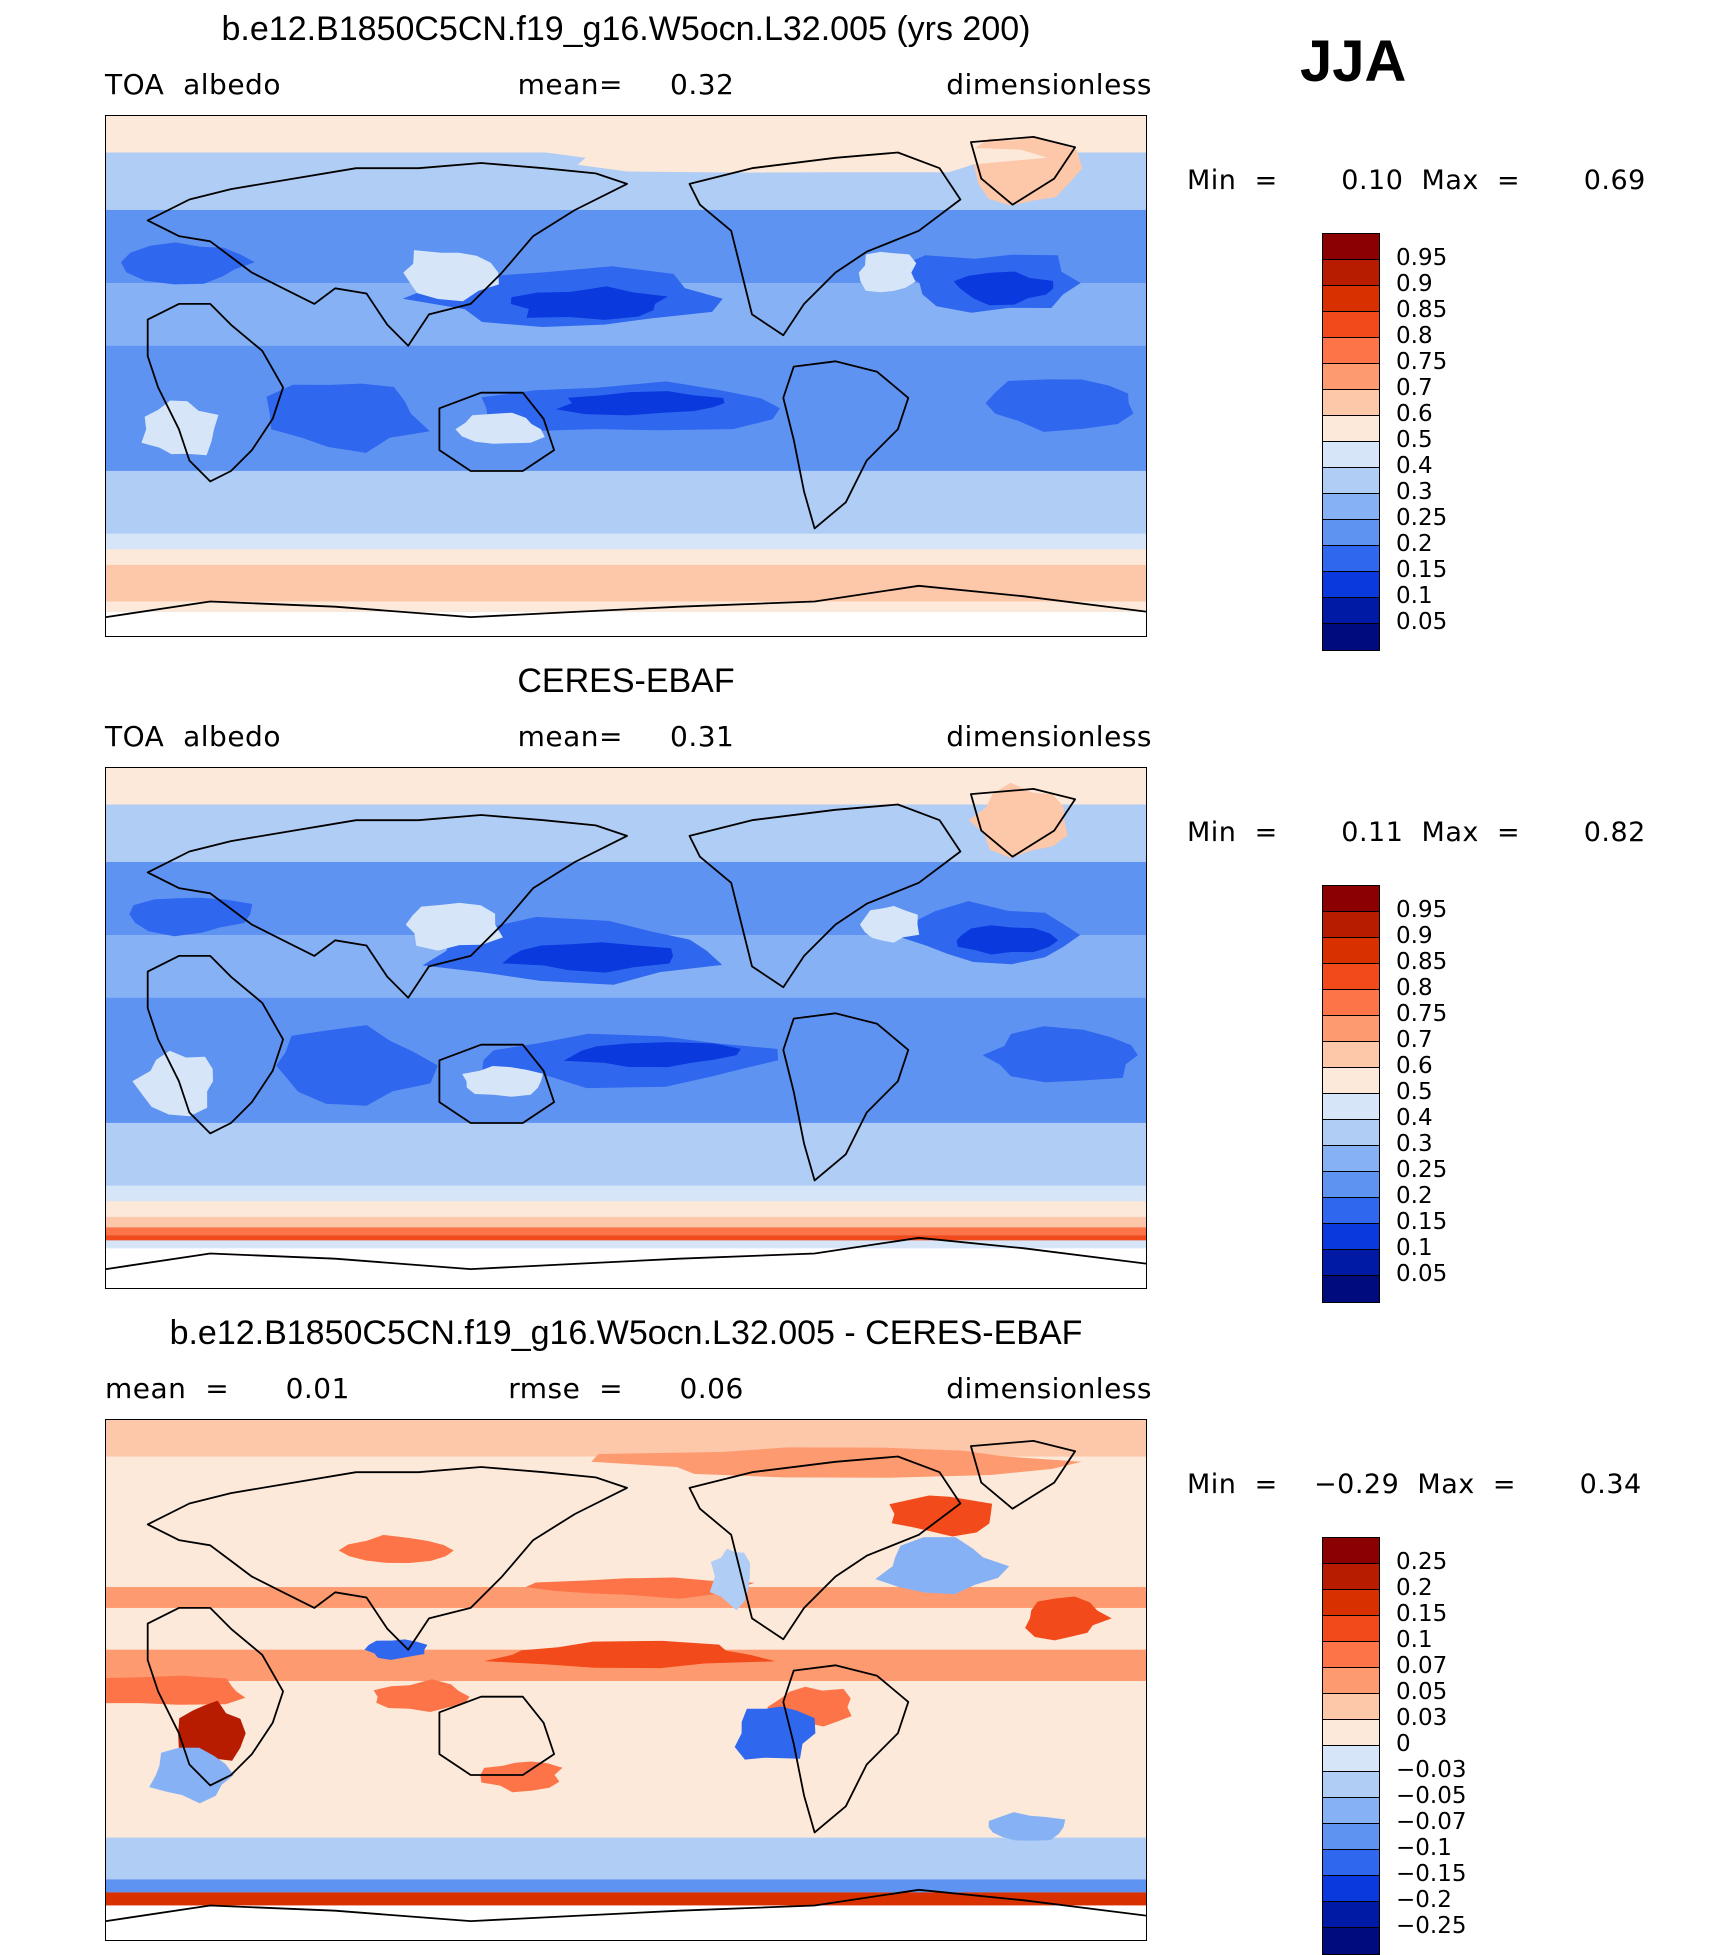 This screenshot has width=1710, height=1955. What do you see at coordinates (191, 917) in the screenshot?
I see `field-low-albedo-region` at bounding box center [191, 917].